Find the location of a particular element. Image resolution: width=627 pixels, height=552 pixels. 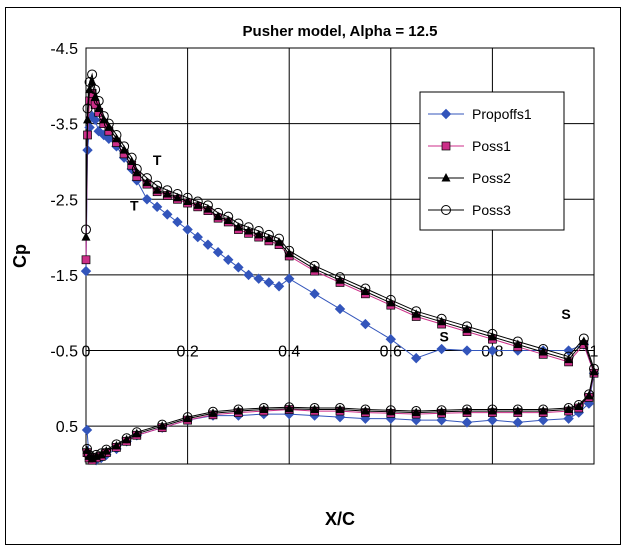

legend-item: Poss1 is located at coordinates (469, 146).